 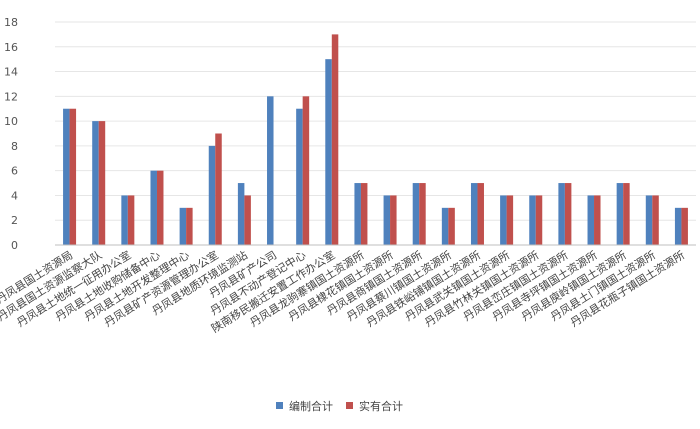 What do you see at coordinates (11, 121) in the screenshot?
I see `y-tick-label: 10` at bounding box center [11, 121].